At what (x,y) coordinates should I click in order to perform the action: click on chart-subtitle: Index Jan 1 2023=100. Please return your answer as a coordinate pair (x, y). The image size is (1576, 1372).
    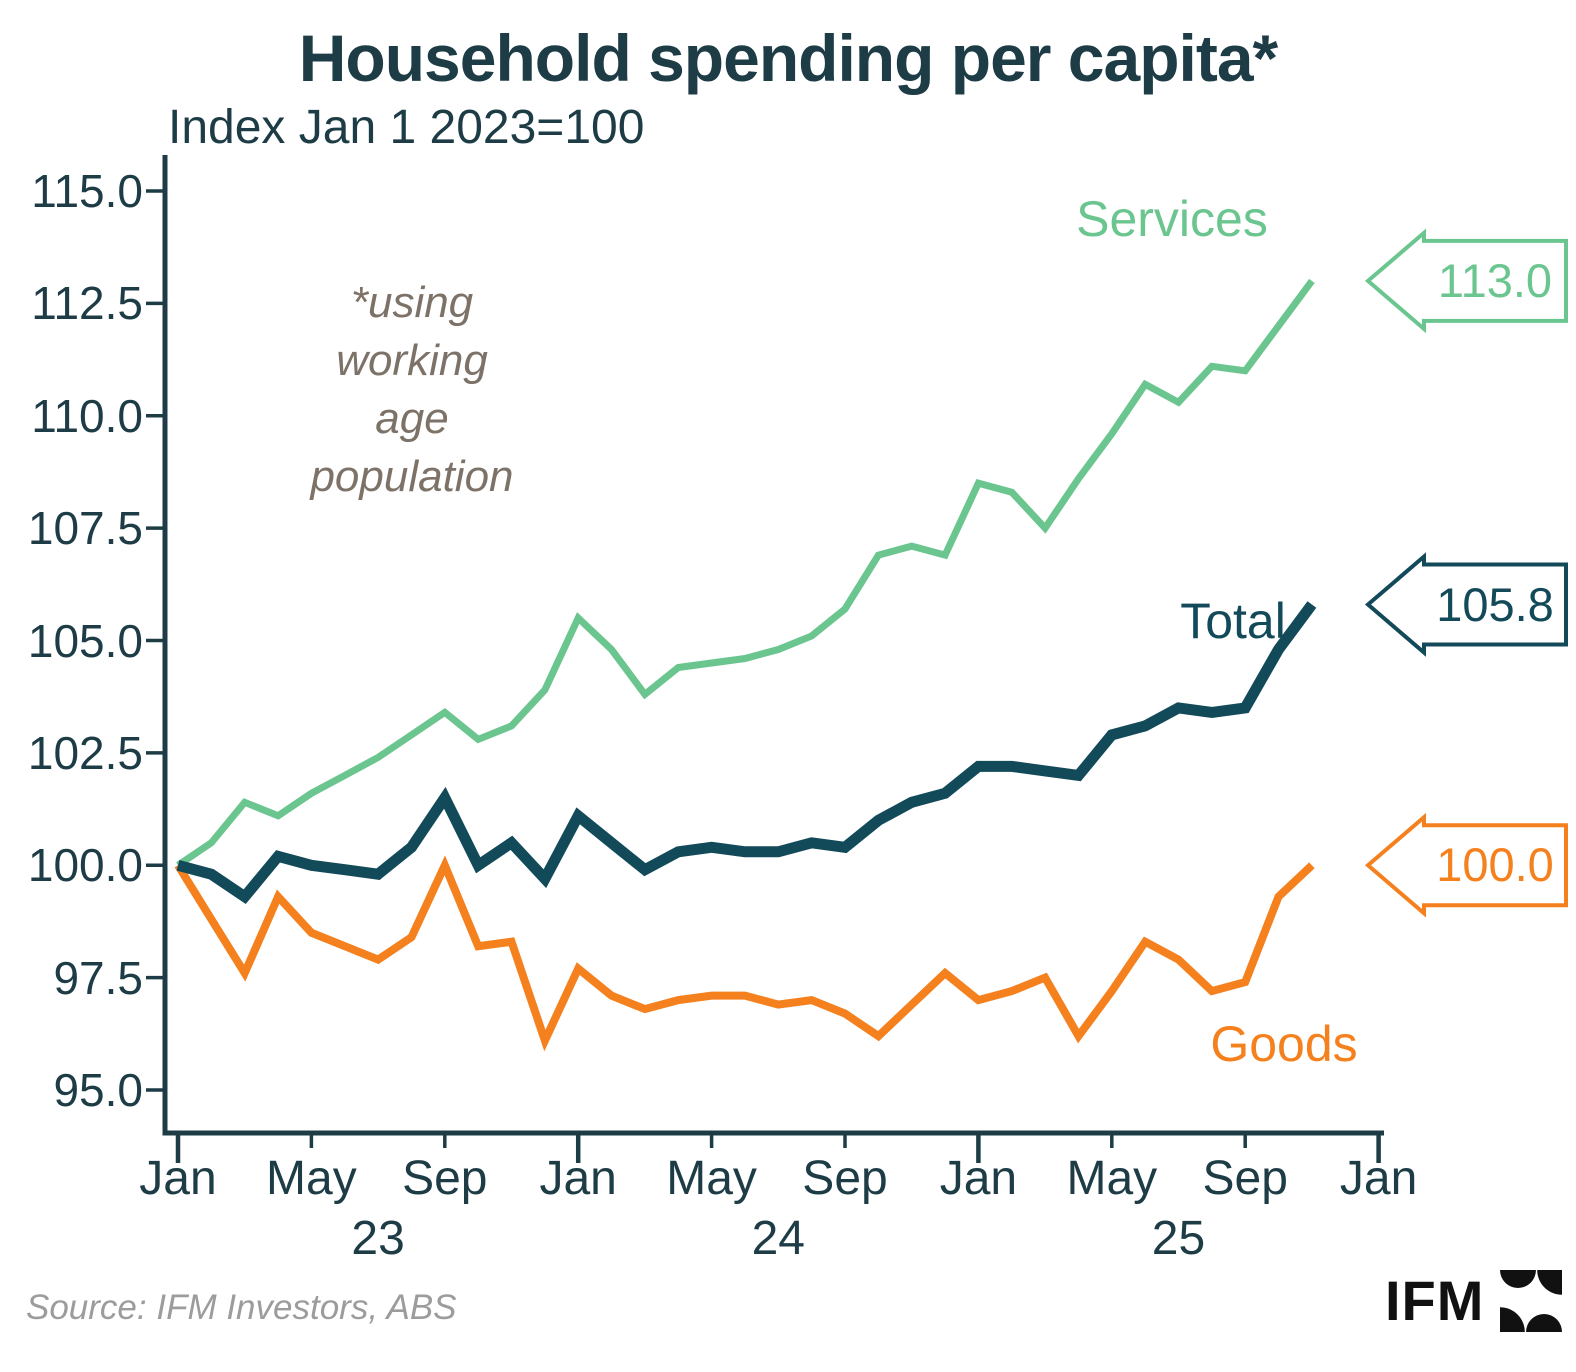
    Looking at the image, I should click on (406, 127).